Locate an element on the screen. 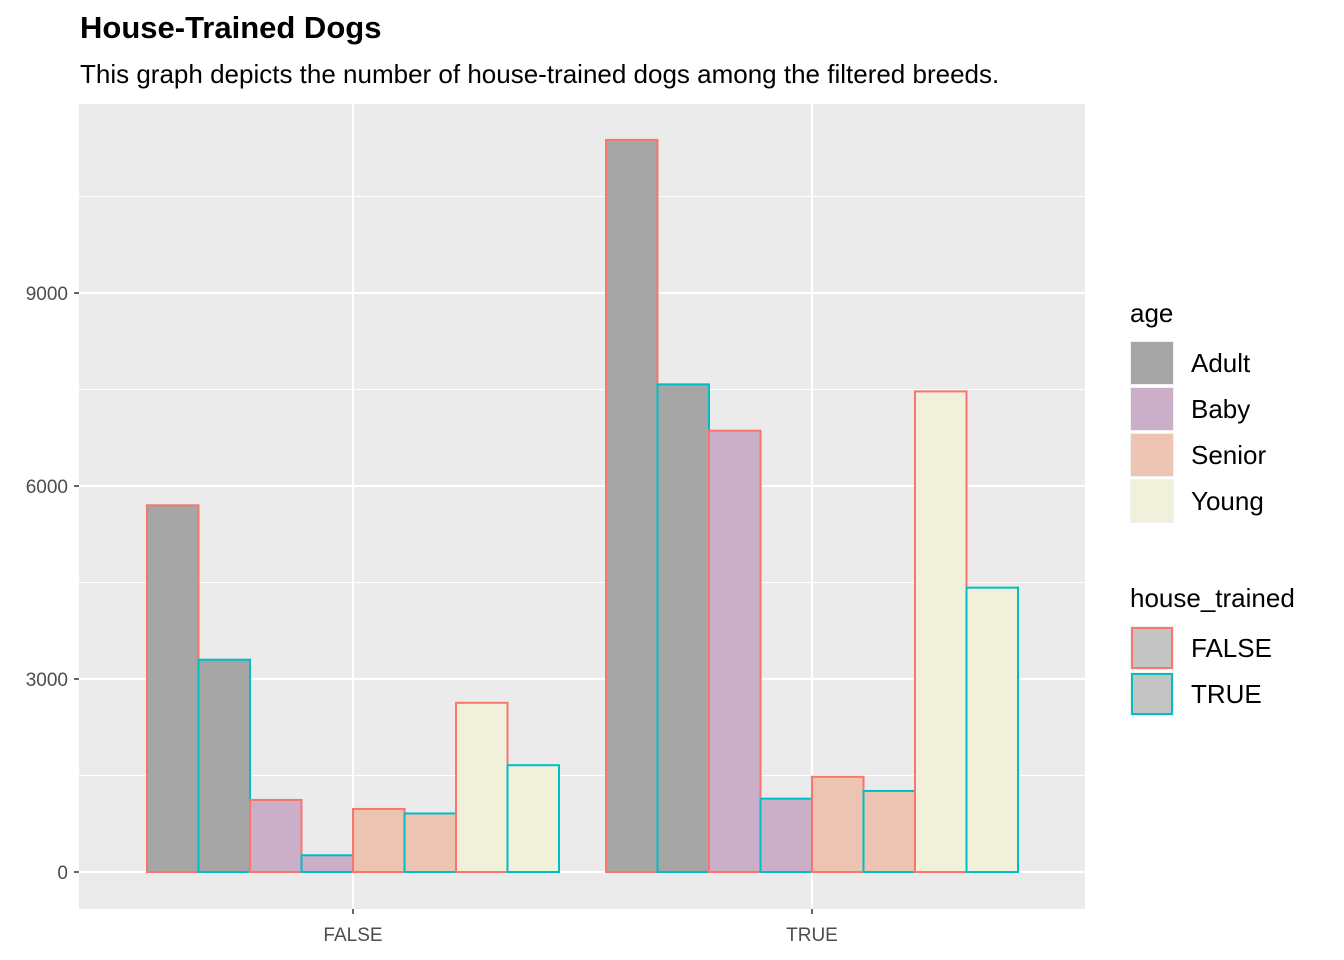 The height and width of the screenshot is (960, 1344). legend-title-age: age is located at coordinates (1151, 313).